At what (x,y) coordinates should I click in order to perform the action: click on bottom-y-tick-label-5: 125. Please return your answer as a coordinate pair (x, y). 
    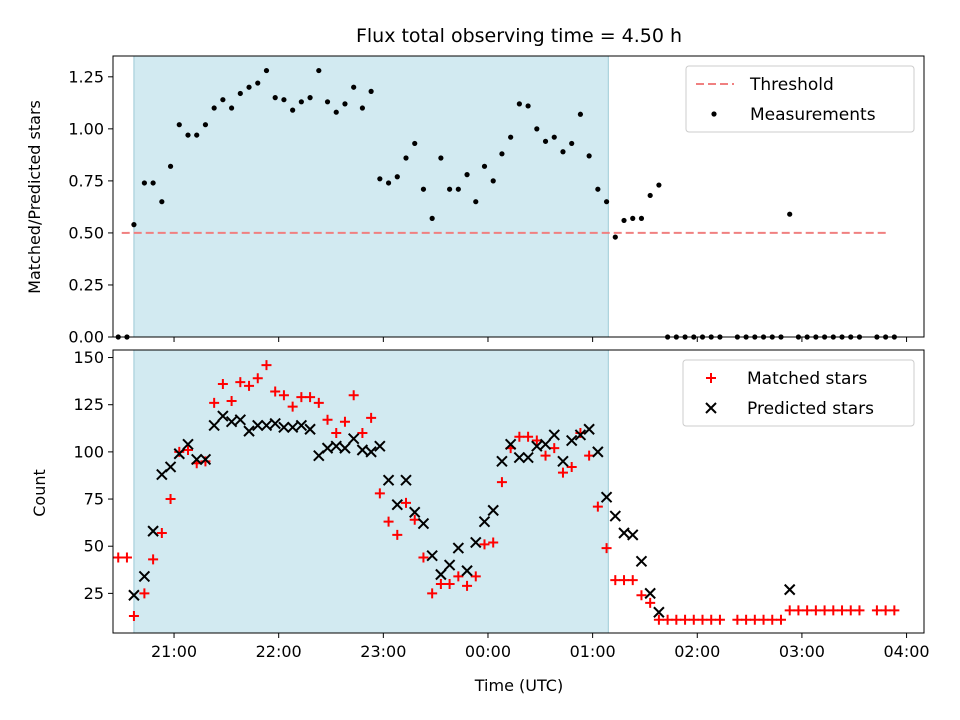
    Looking at the image, I should click on (88, 404).